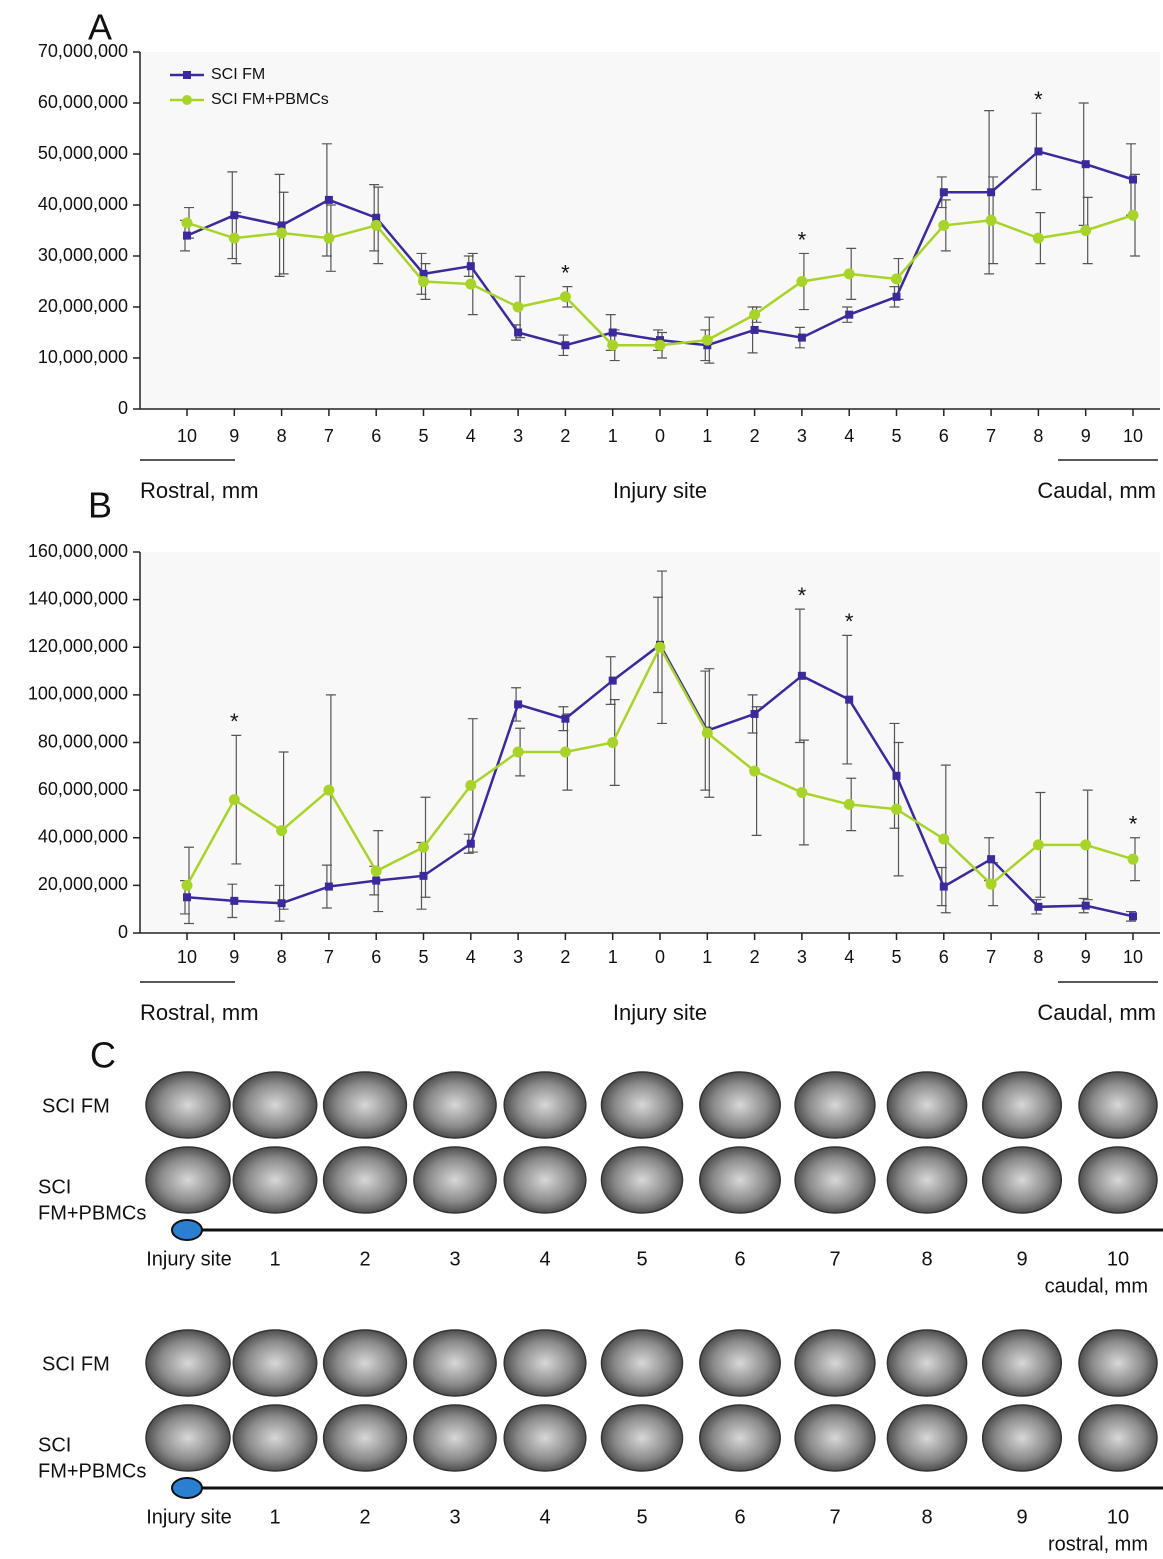 The width and height of the screenshot is (1163, 1559). Describe the element at coordinates (78, 551) in the screenshot. I see `y-tick-label: 160,000,000` at that location.